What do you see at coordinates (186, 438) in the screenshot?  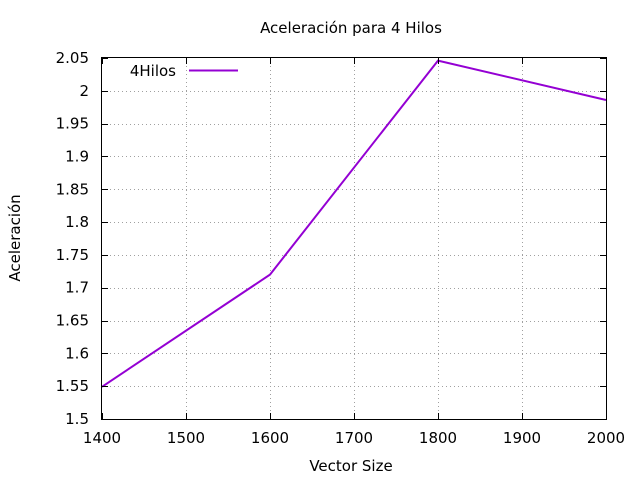 I see `x-tick-label-1500: 1500` at bounding box center [186, 438].